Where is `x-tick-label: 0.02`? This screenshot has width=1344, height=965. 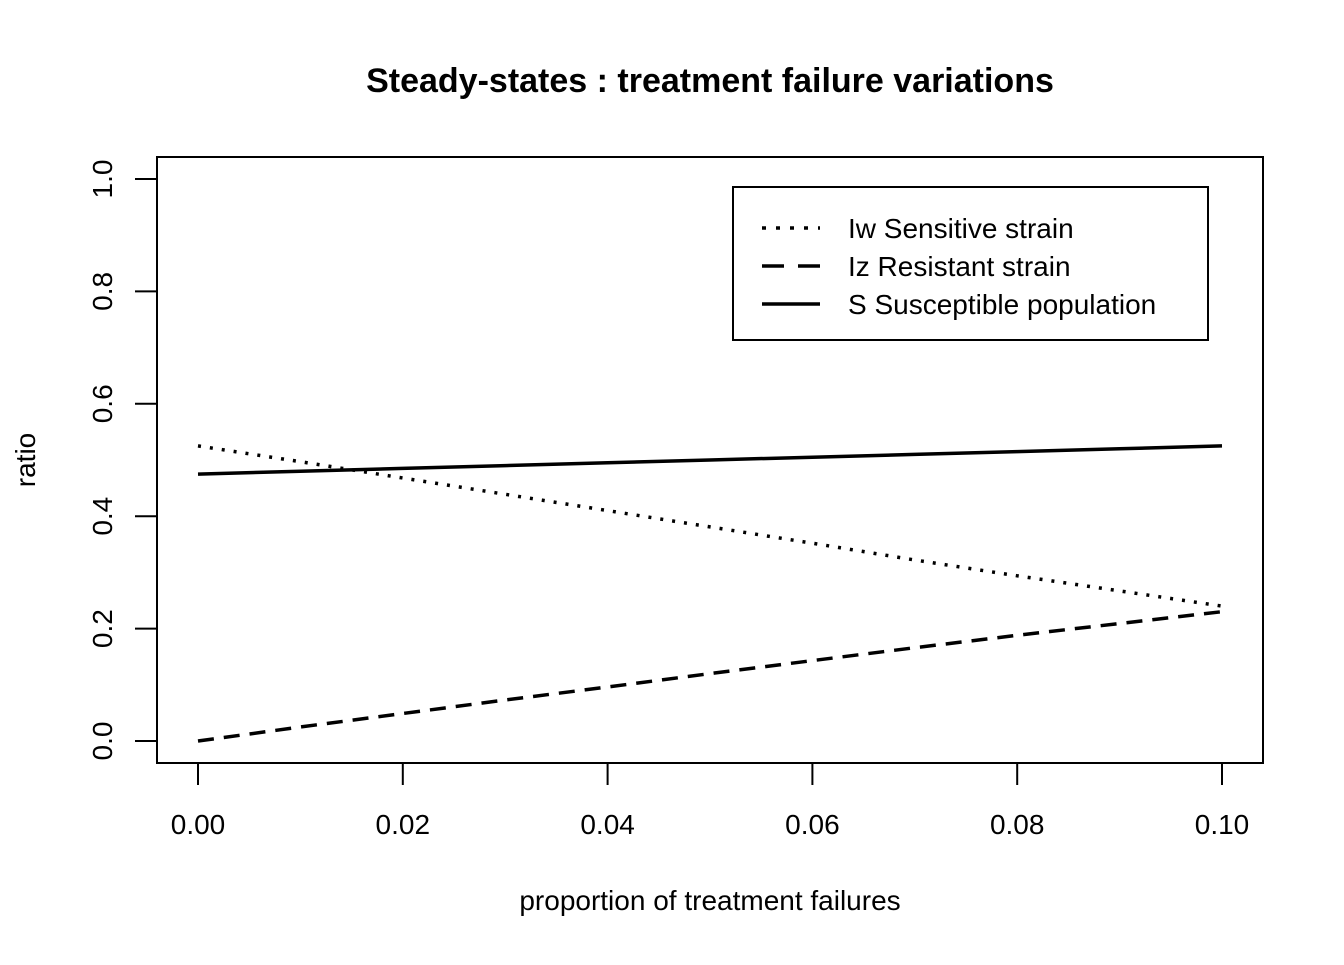
x-tick-label: 0.02 is located at coordinates (403, 824).